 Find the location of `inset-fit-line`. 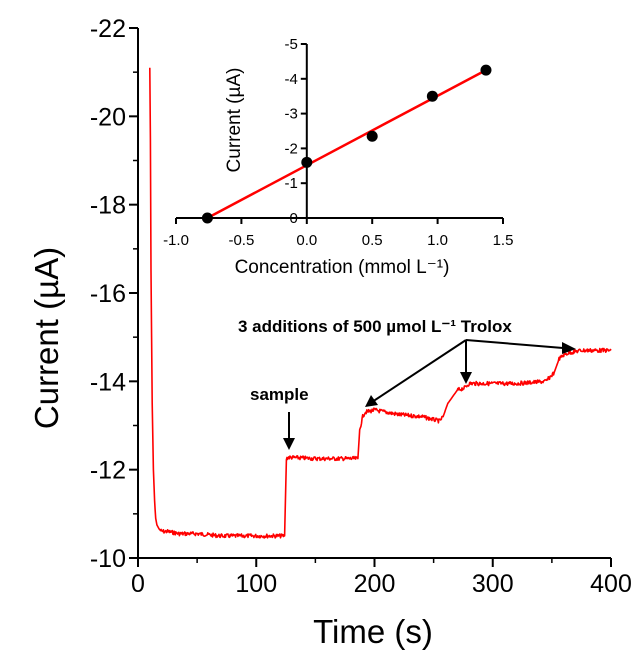

inset-fit-line is located at coordinates (346, 144).